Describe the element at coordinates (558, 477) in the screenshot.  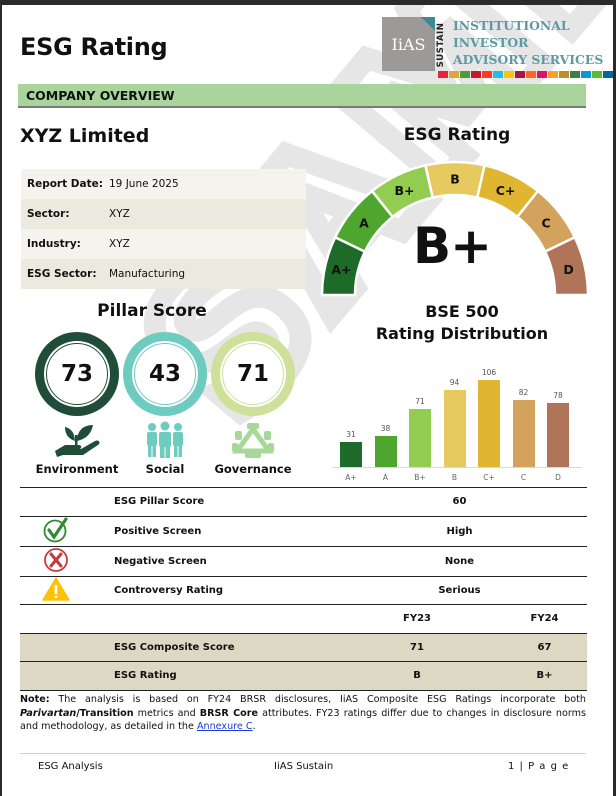
I see `bar-category-label: D` at that location.